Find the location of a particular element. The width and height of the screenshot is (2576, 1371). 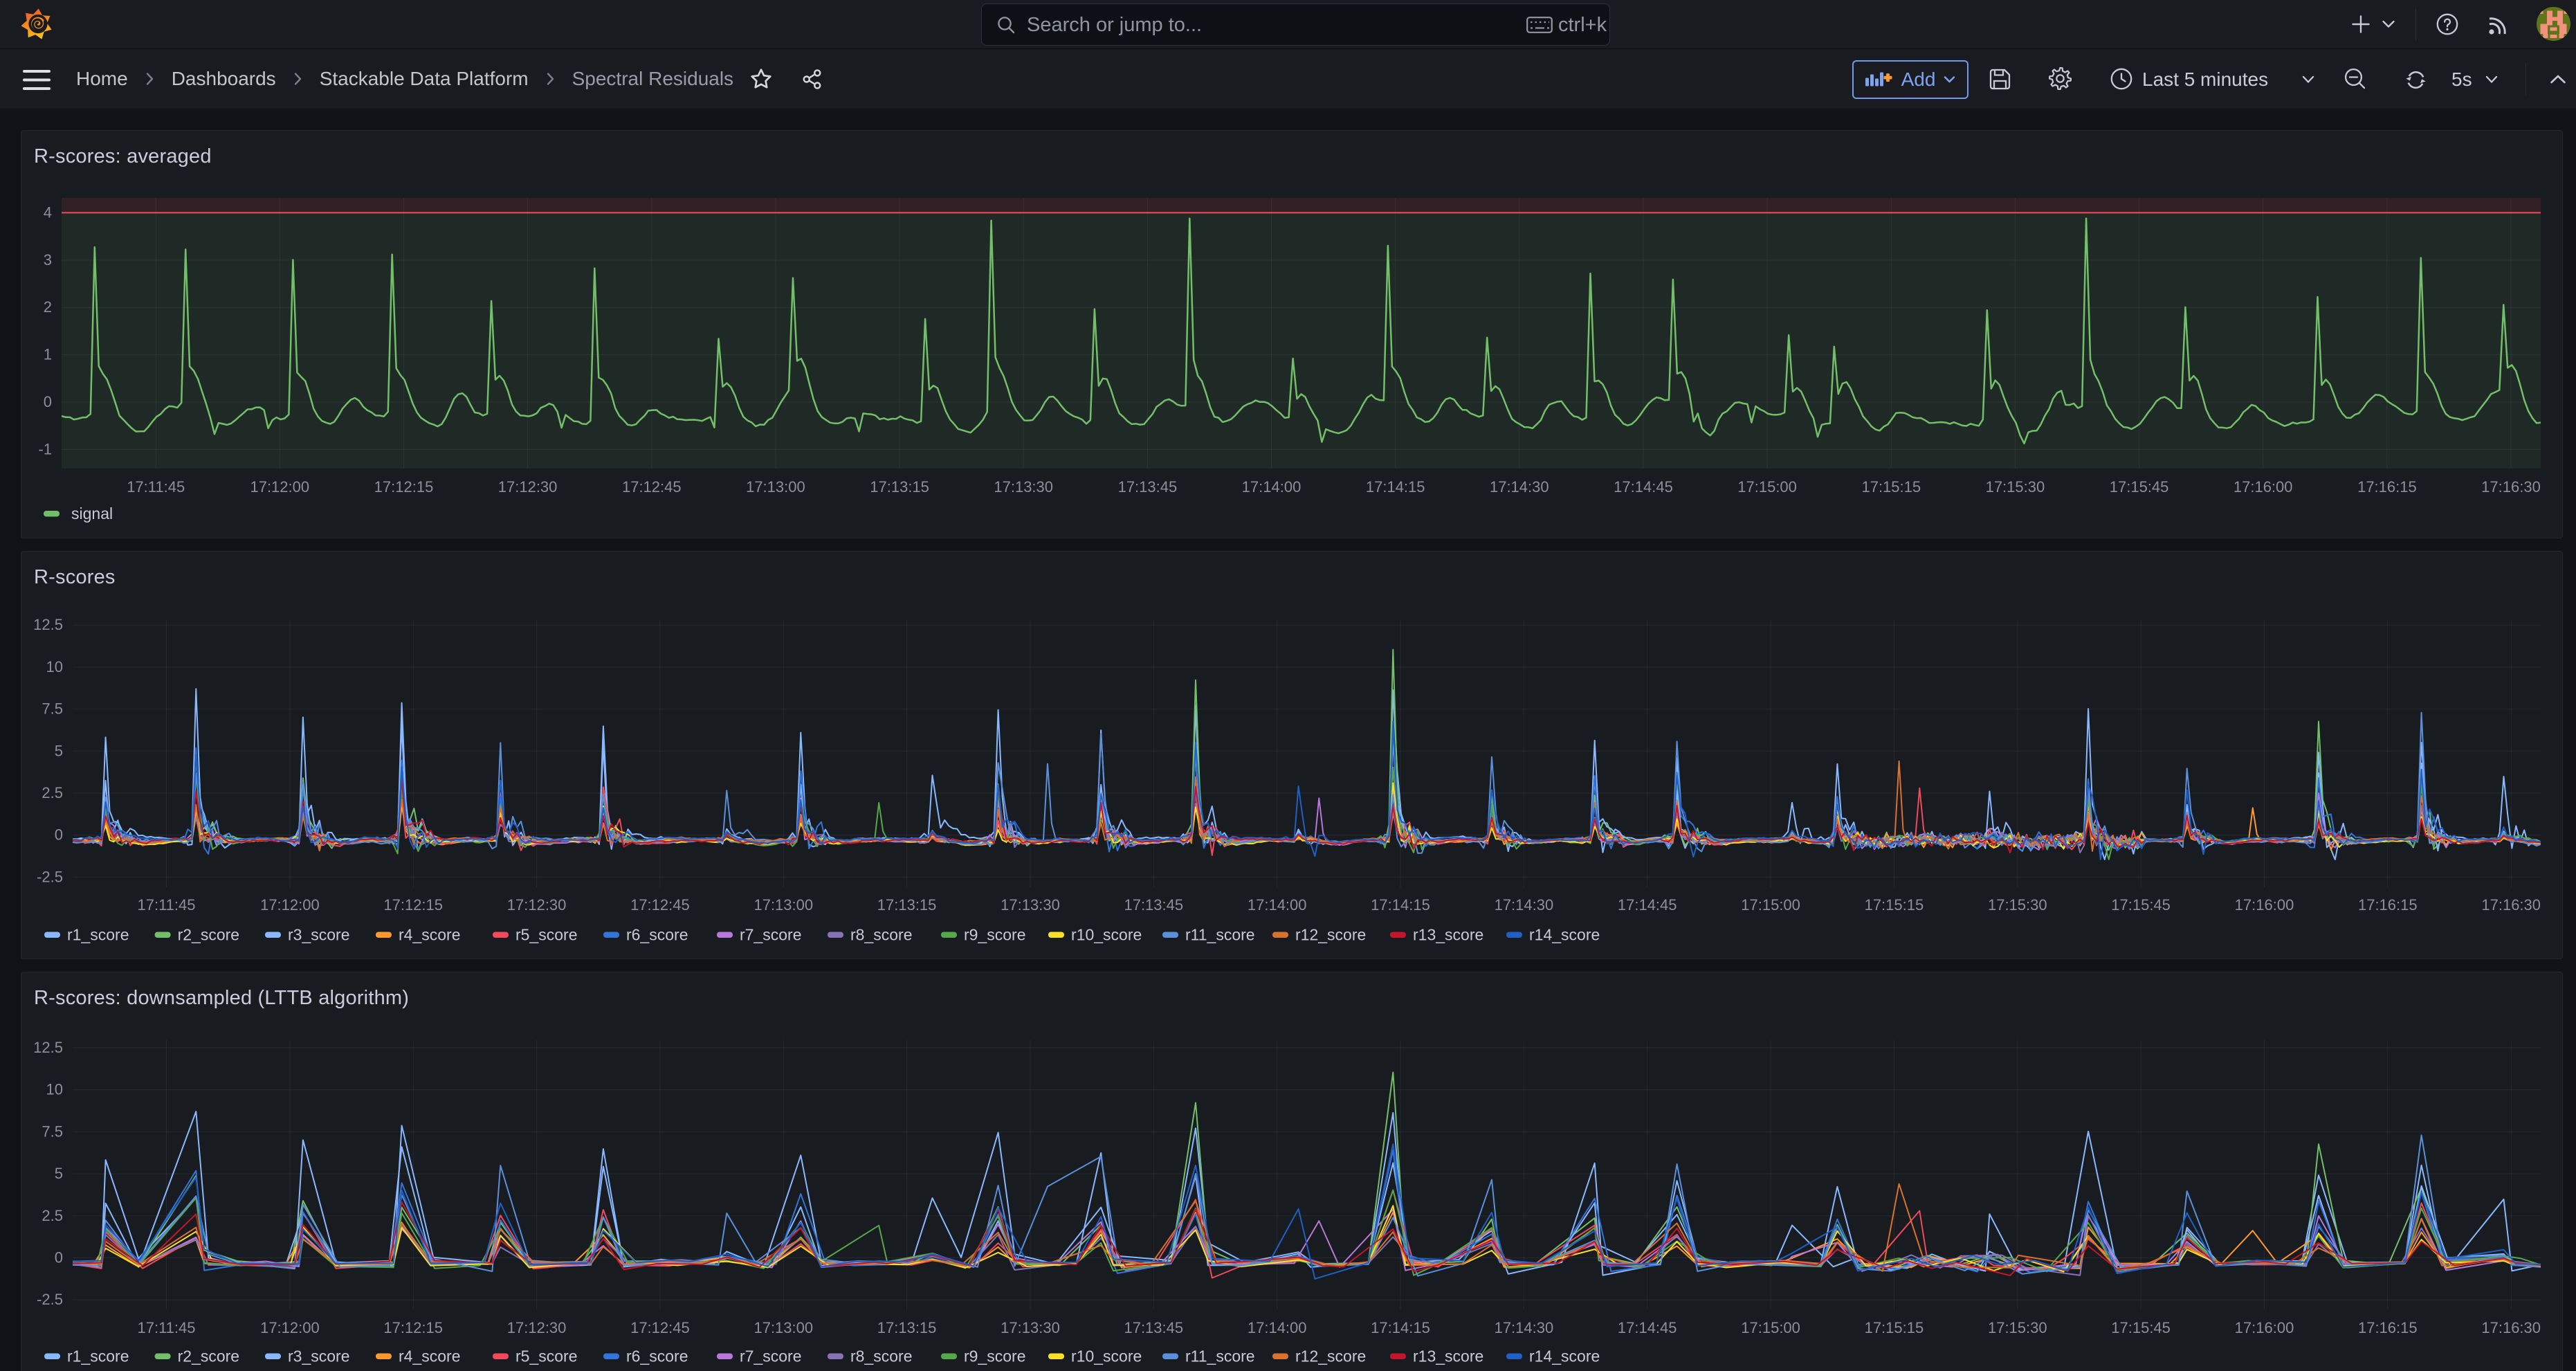

svg-text: 2 is located at coordinates (48, 307).